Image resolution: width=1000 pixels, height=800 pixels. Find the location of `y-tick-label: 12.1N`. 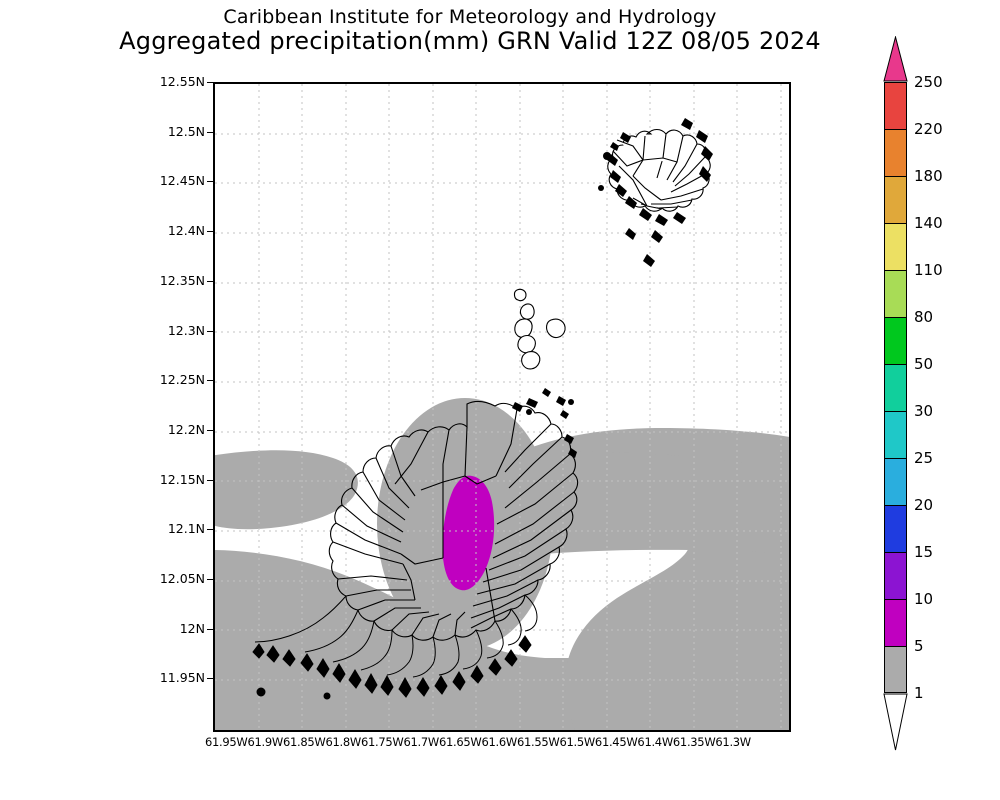

y-tick-label: 12.1N is located at coordinates (186, 529).